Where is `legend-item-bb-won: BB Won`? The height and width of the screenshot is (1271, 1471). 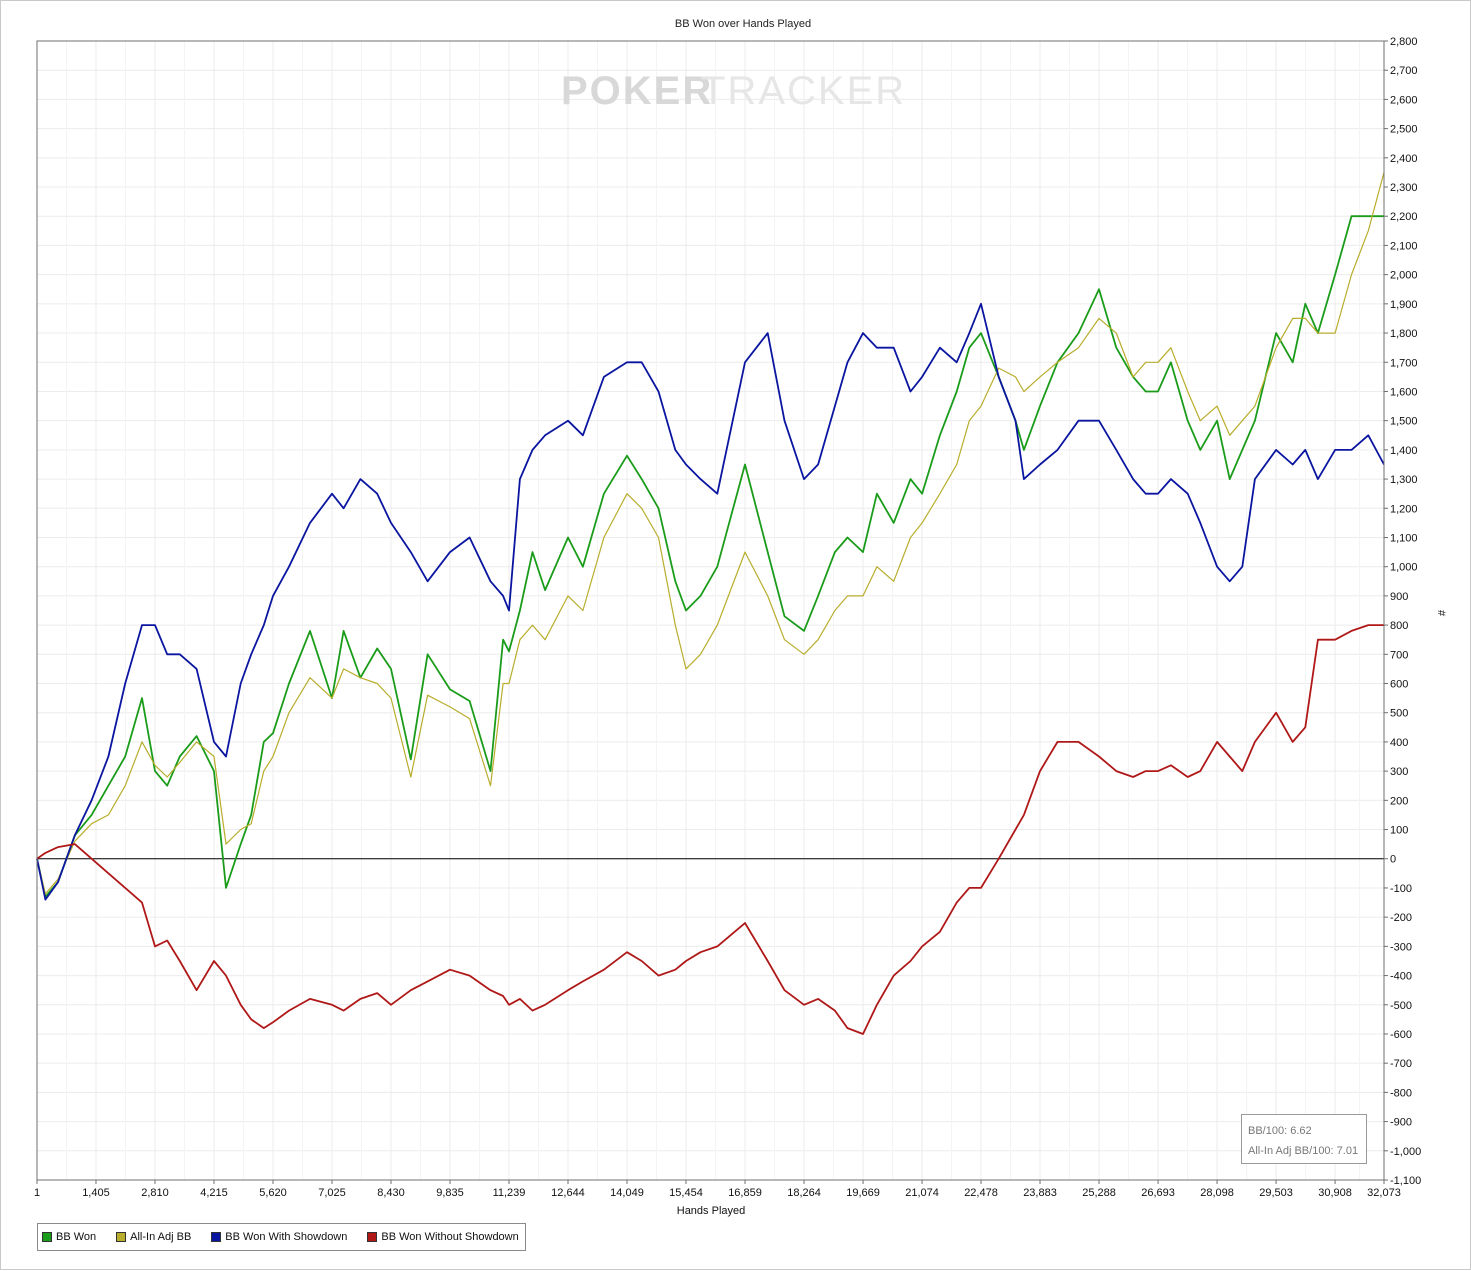
legend-item-bb-won: BB Won is located at coordinates (69, 1237).